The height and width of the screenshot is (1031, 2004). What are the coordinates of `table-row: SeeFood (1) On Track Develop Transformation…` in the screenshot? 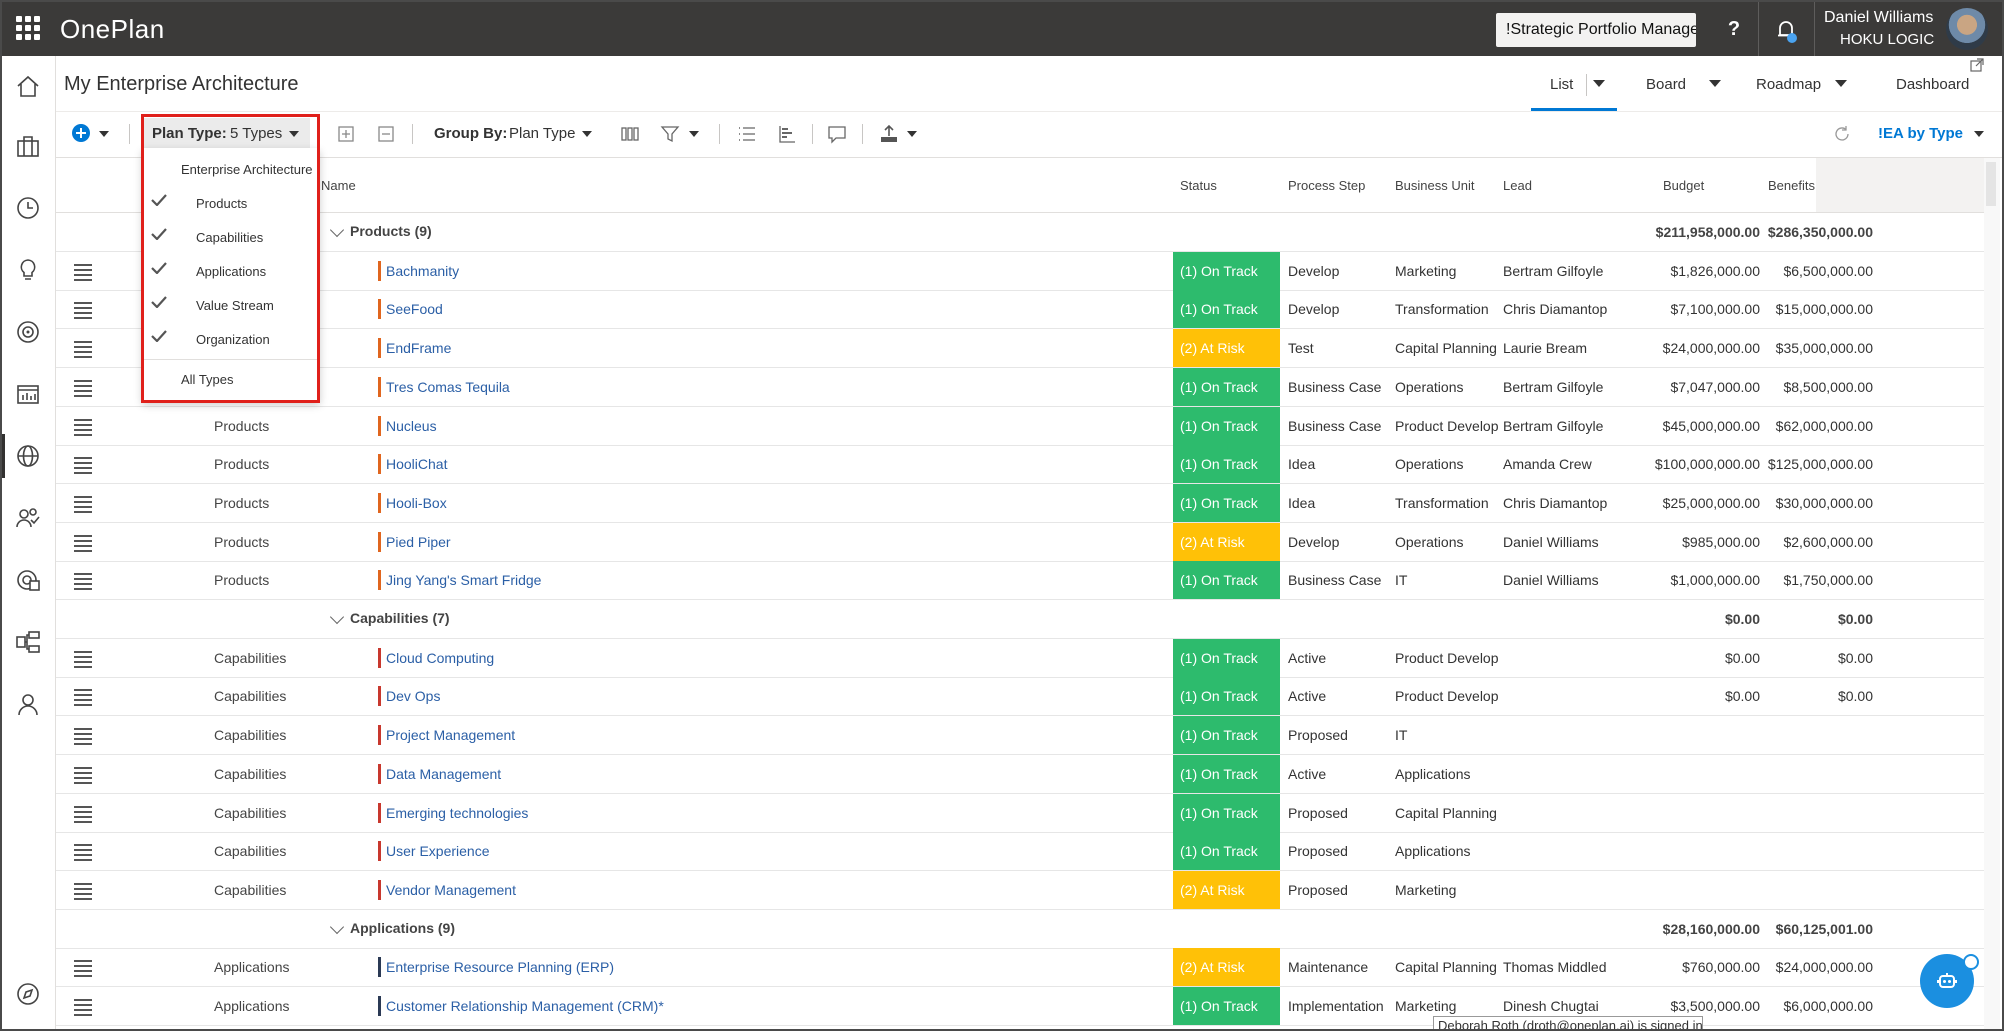 It's located at (1021, 310).